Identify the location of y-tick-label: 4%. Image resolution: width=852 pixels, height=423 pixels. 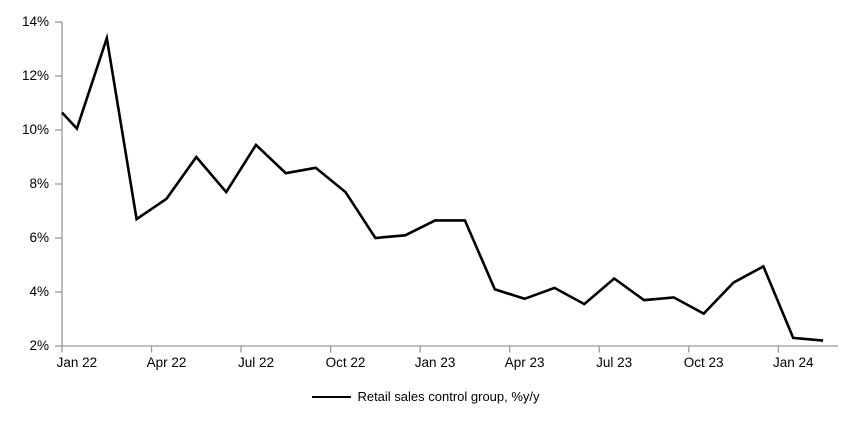
(39, 291).